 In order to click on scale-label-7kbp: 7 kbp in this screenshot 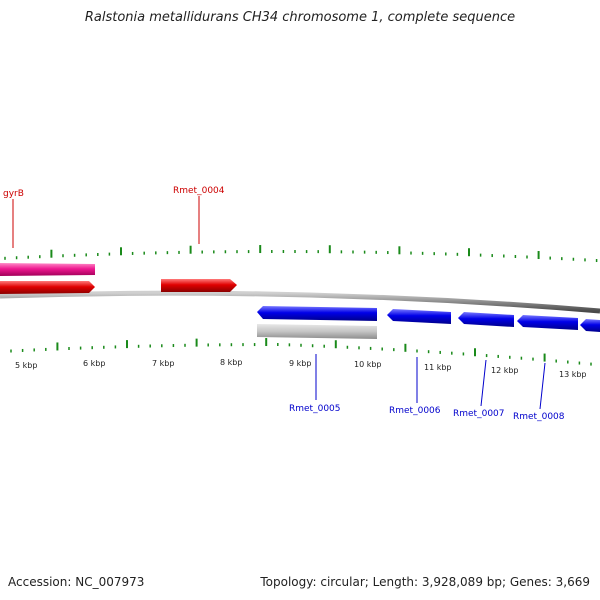, I will do `click(163, 363)`.